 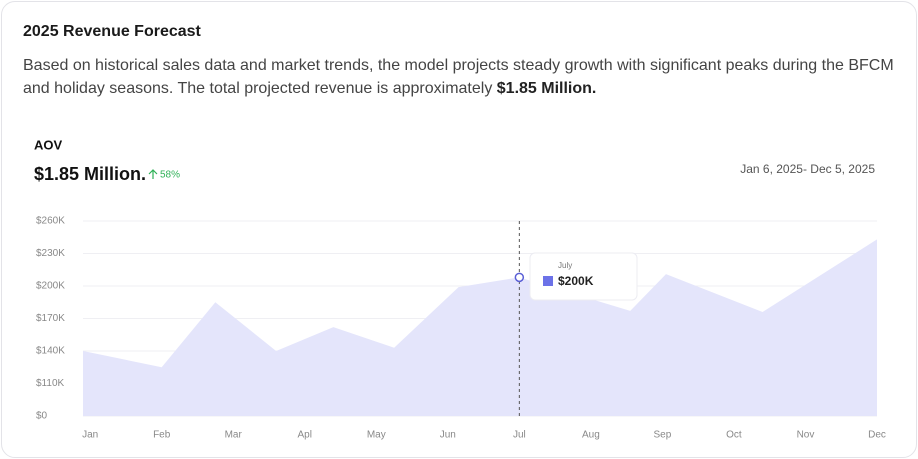 What do you see at coordinates (90, 174) in the screenshot?
I see `chart-total: $1.85 Million.` at bounding box center [90, 174].